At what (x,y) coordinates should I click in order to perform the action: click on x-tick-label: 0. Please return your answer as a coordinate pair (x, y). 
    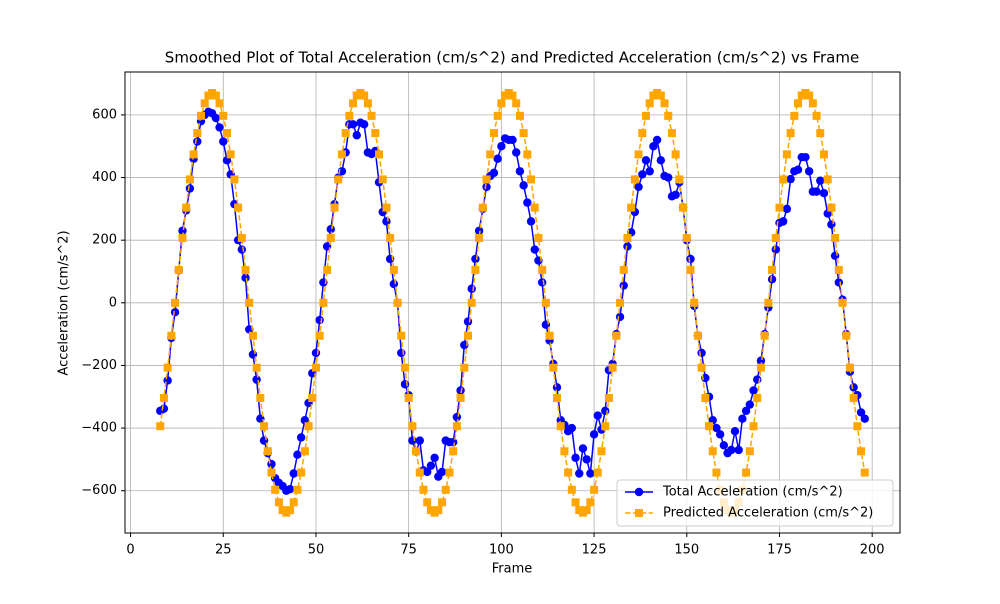
    Looking at the image, I should click on (130, 550).